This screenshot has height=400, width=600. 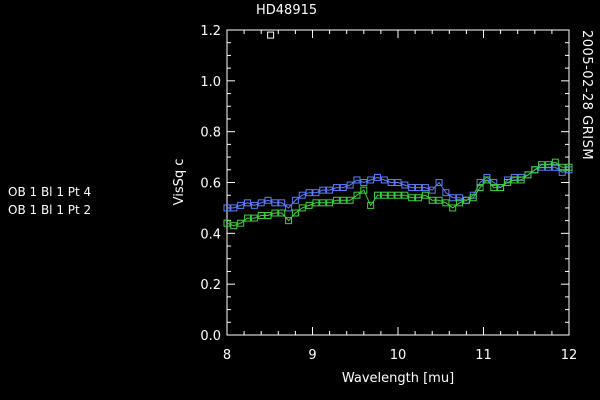 What do you see at coordinates (210, 234) in the screenshot?
I see `y-tick-label: 0.4` at bounding box center [210, 234].